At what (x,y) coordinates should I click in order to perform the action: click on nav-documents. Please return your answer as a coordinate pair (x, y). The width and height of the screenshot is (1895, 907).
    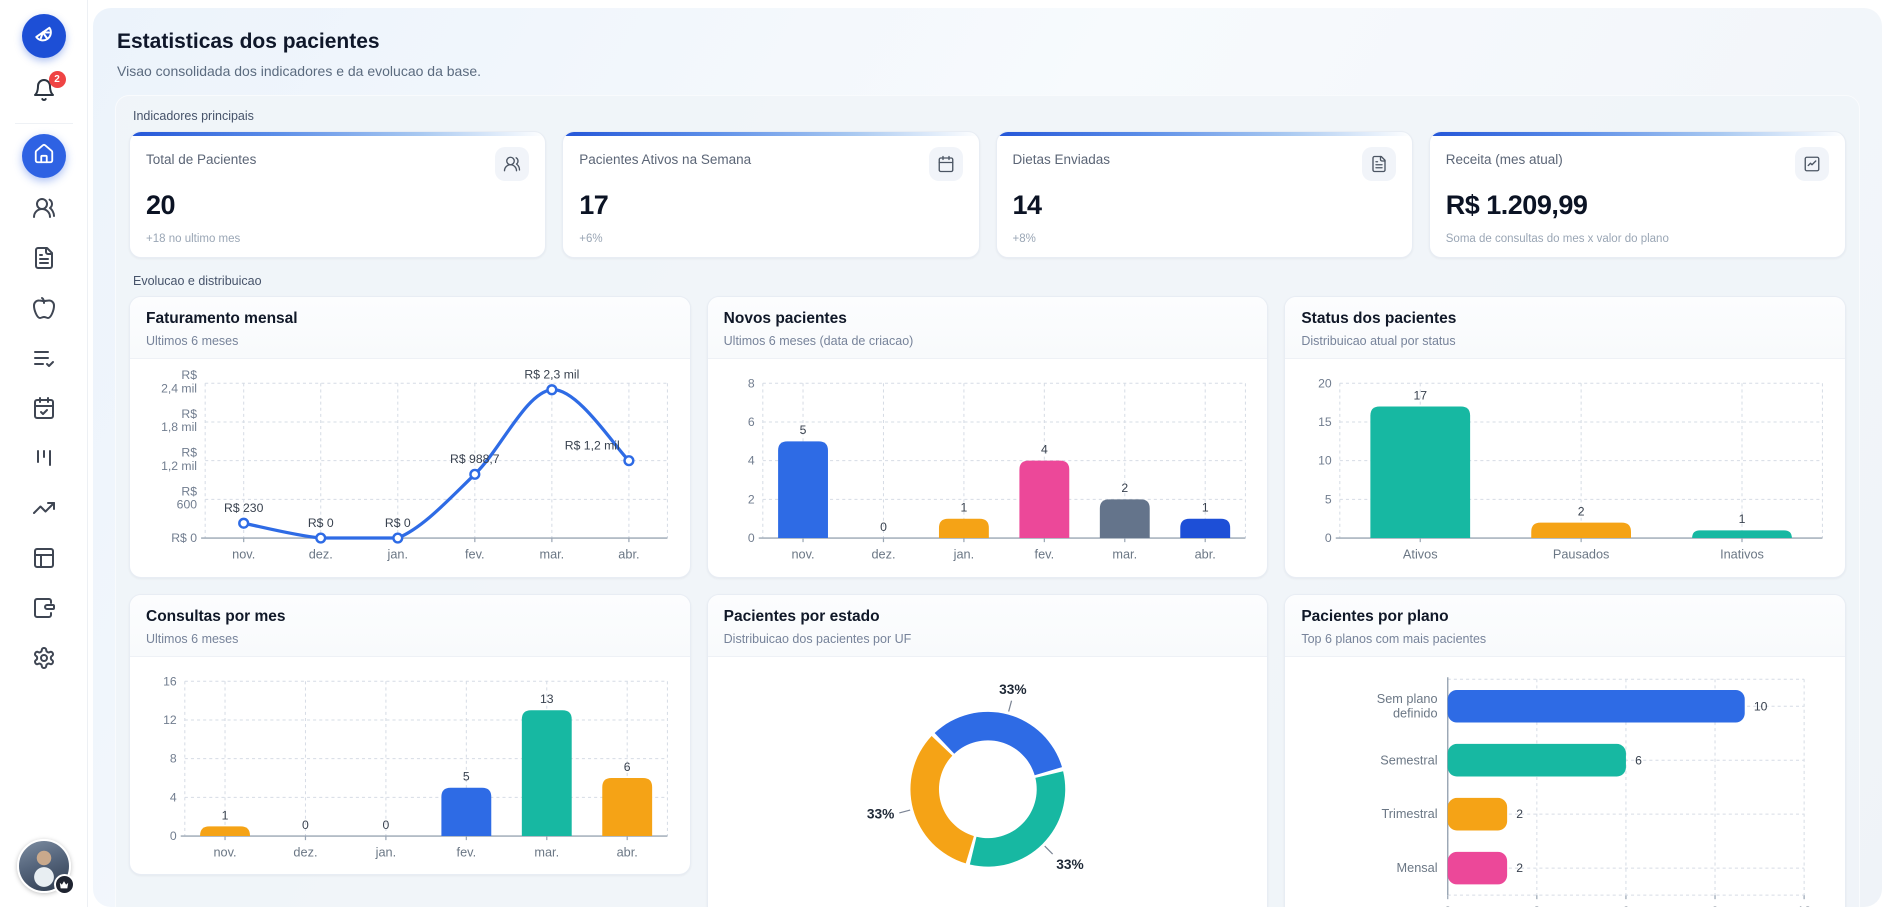
    Looking at the image, I should click on (44, 259).